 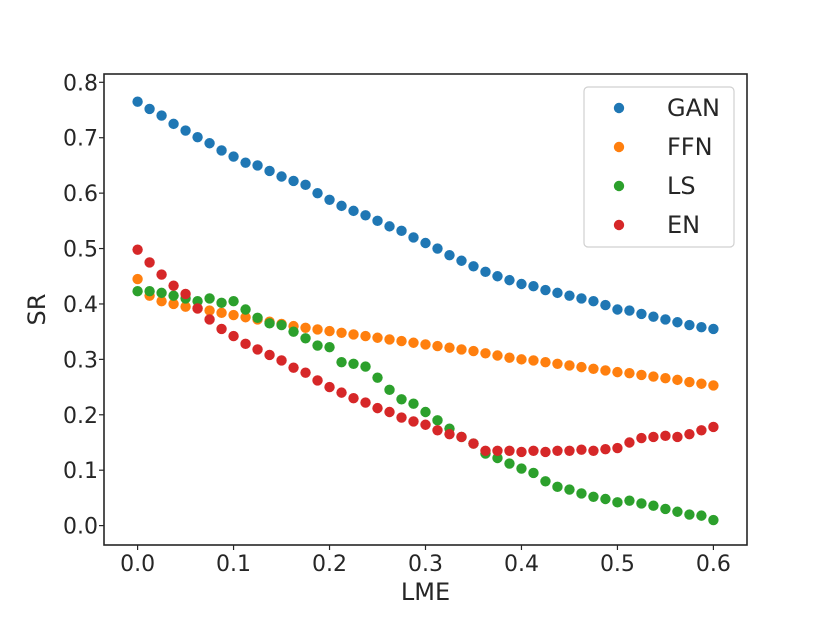 What do you see at coordinates (617, 564) in the screenshot?
I see `x-tick-label-5: 0.5` at bounding box center [617, 564].